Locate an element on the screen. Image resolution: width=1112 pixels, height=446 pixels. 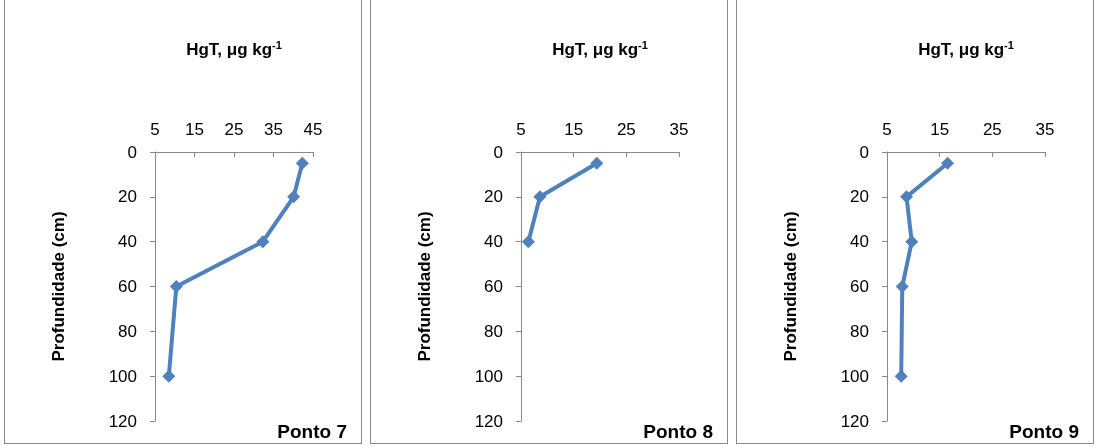
x-tick-label: 45 is located at coordinates (313, 129).